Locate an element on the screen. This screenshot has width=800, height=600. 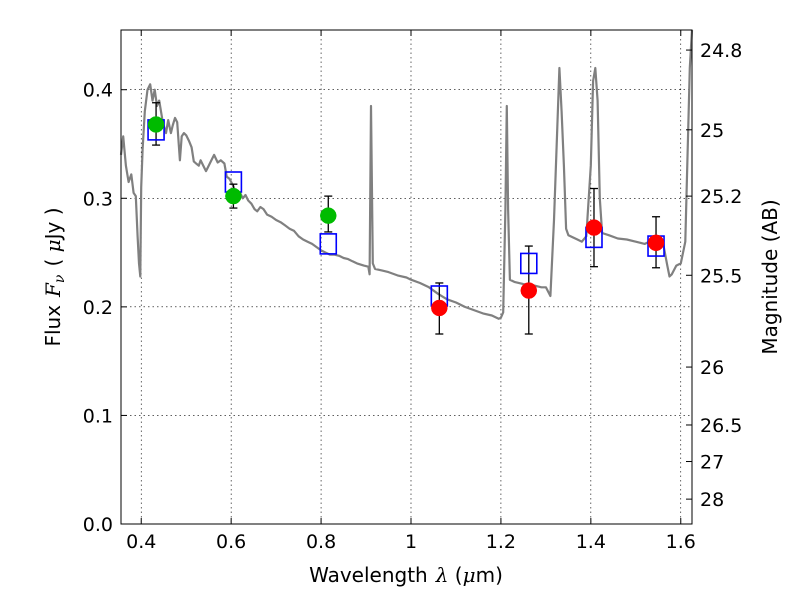
y2-tick-label: 25.5 is located at coordinates (721, 276).